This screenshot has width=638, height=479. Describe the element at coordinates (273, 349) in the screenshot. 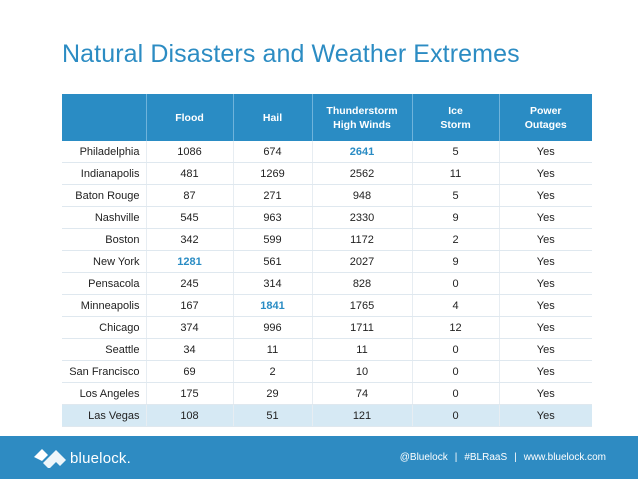

I see `hail-cell: 11` at that location.